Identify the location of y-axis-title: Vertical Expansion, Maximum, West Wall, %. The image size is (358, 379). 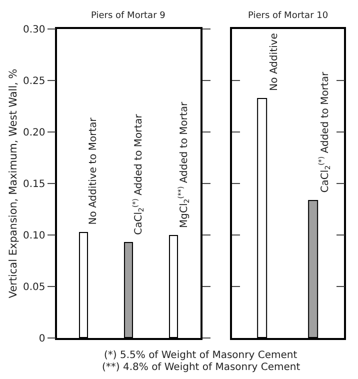
(13, 183).